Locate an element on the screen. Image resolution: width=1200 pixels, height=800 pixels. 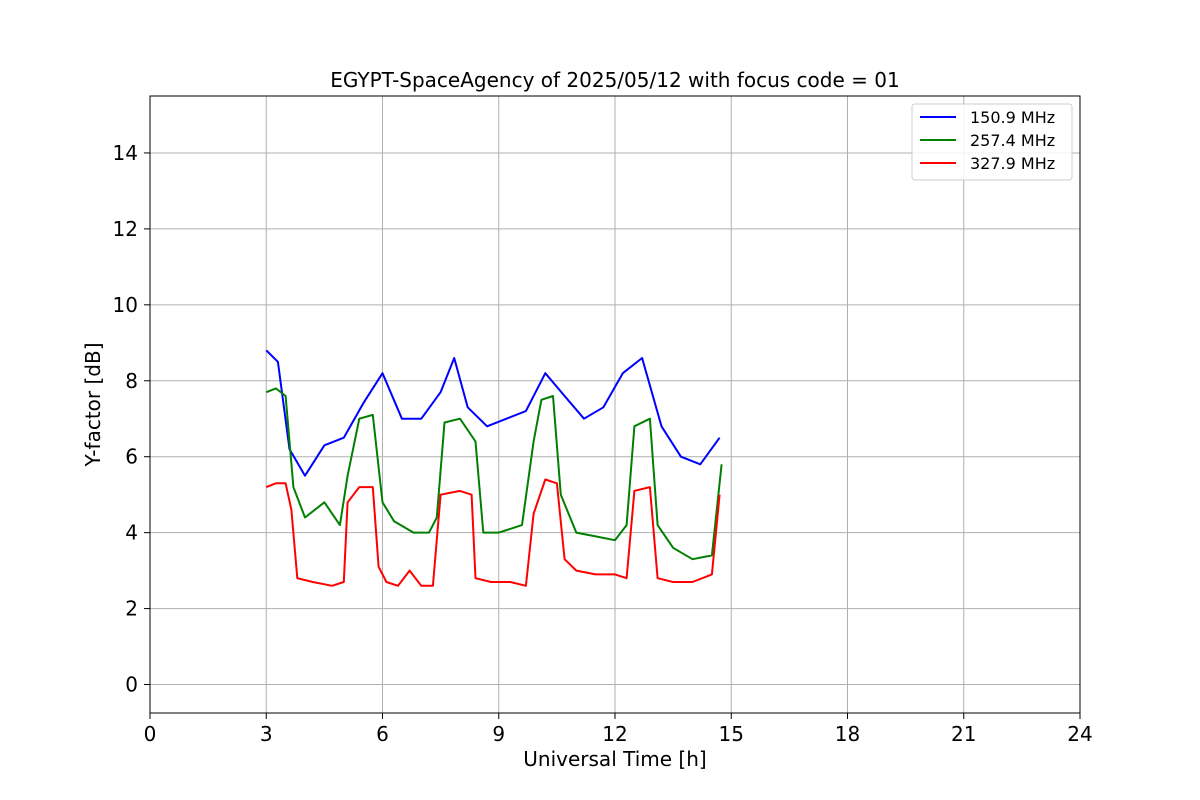
legend-entry-label: 327.9 MHz is located at coordinates (1012, 163).